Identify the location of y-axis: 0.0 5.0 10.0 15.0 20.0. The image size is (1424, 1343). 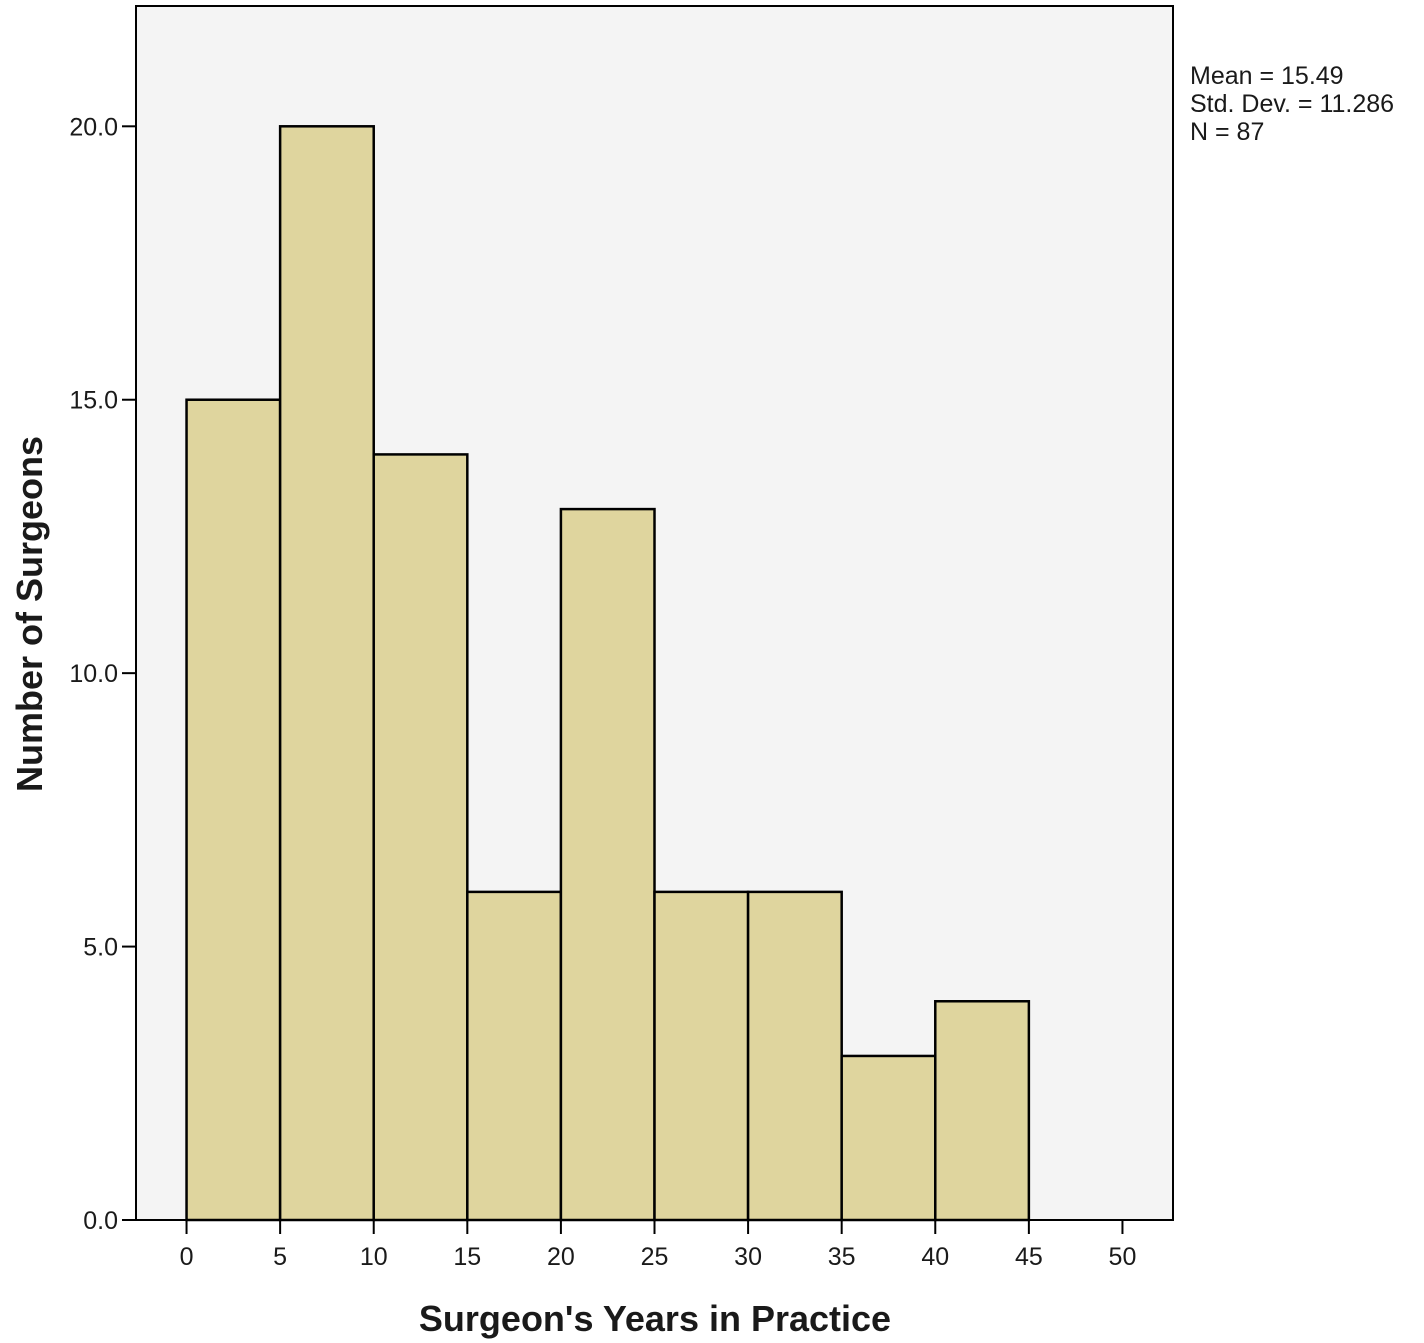
(102, 674).